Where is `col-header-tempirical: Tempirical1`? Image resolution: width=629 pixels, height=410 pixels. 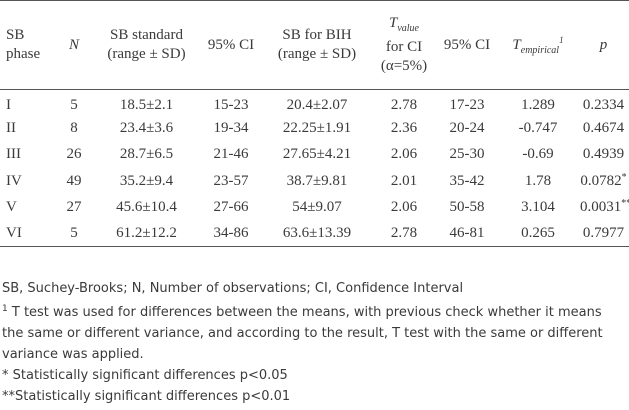
col-header-tempirical: Tempirical1 is located at coordinates (538, 45).